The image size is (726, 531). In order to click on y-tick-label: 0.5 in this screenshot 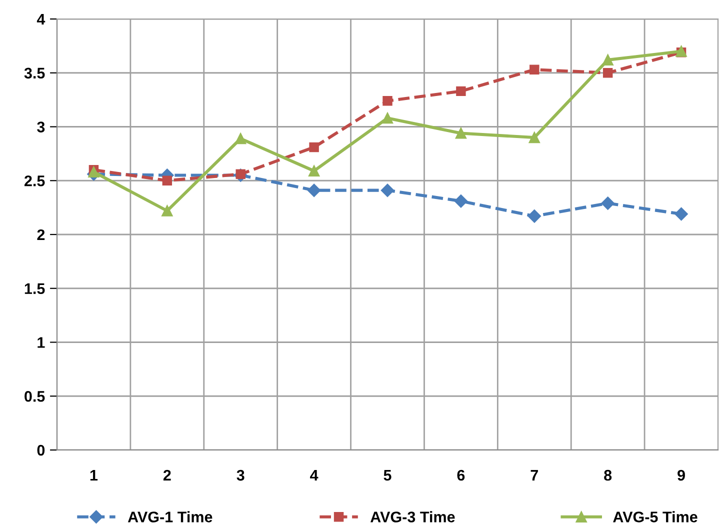, I will do `click(34, 396)`.